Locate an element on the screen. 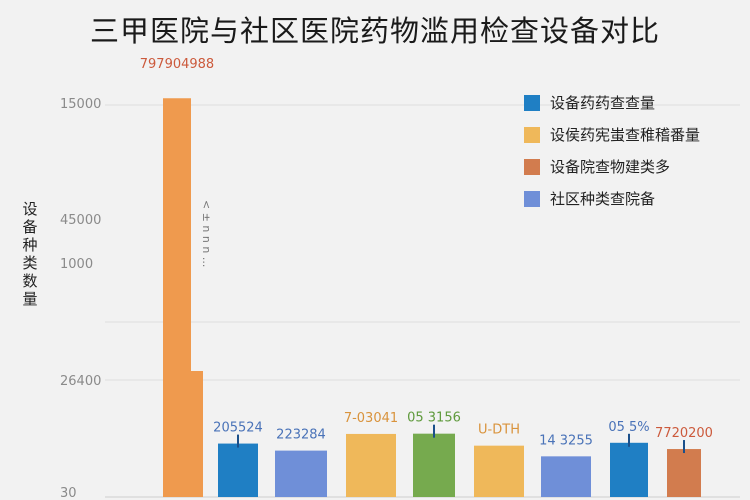 Image resolution: width=750 pixels, height=500 pixels. y-tick-label: 45000 is located at coordinates (80, 220).